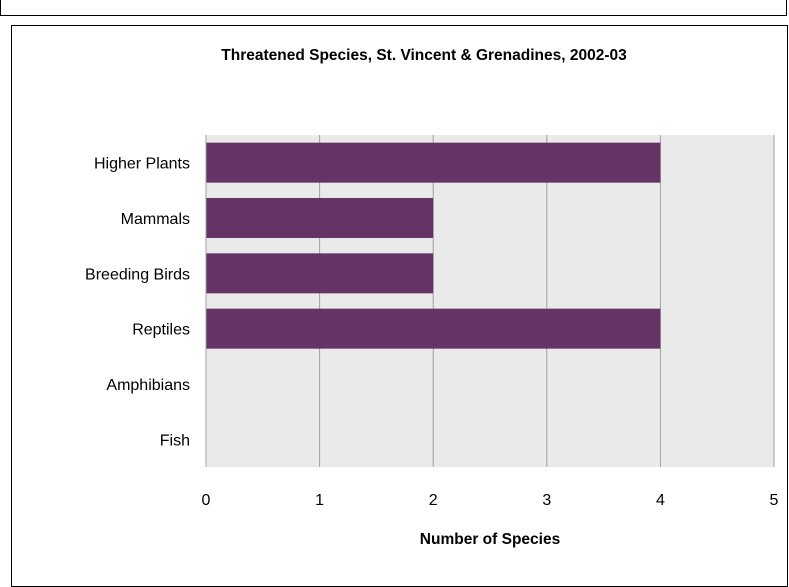  I want to click on x-axis-title: Number of Species, so click(490, 539).